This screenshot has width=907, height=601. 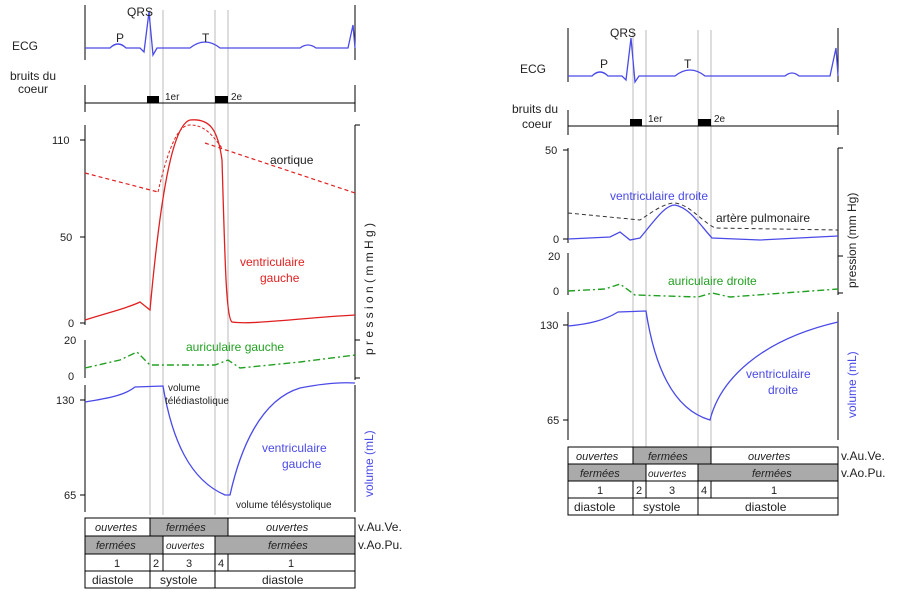 I want to click on rv-volume-curve, so click(x=703, y=365).